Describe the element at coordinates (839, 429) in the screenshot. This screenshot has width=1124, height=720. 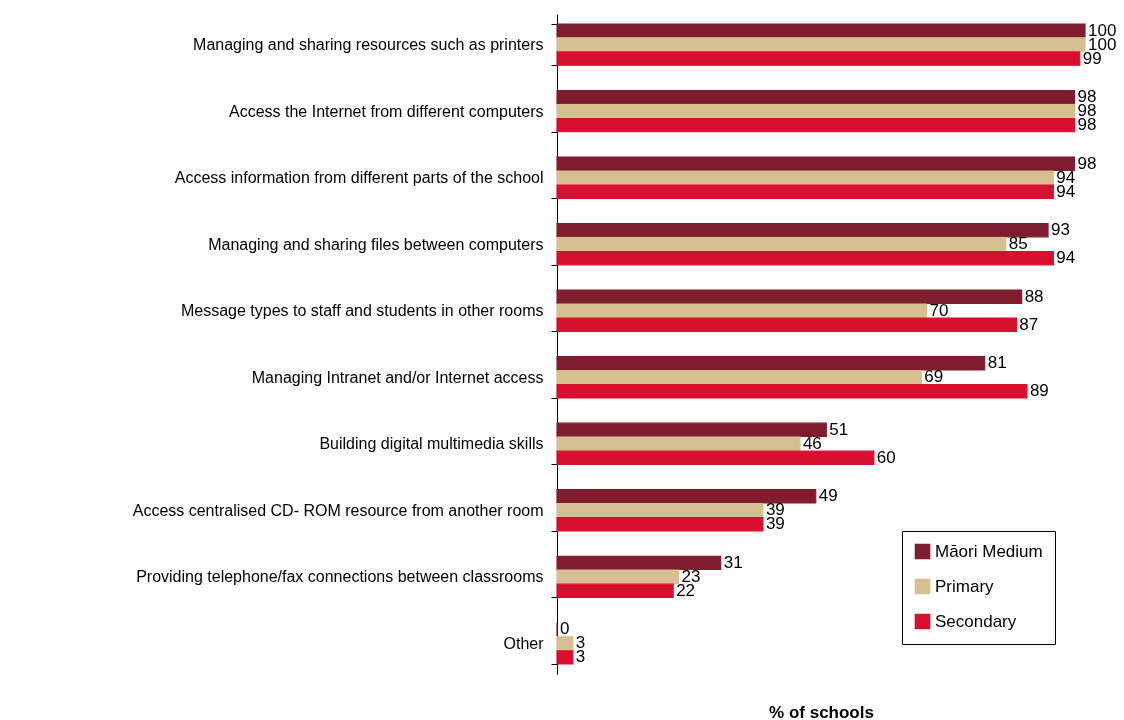
I see `data-label: 51` at that location.